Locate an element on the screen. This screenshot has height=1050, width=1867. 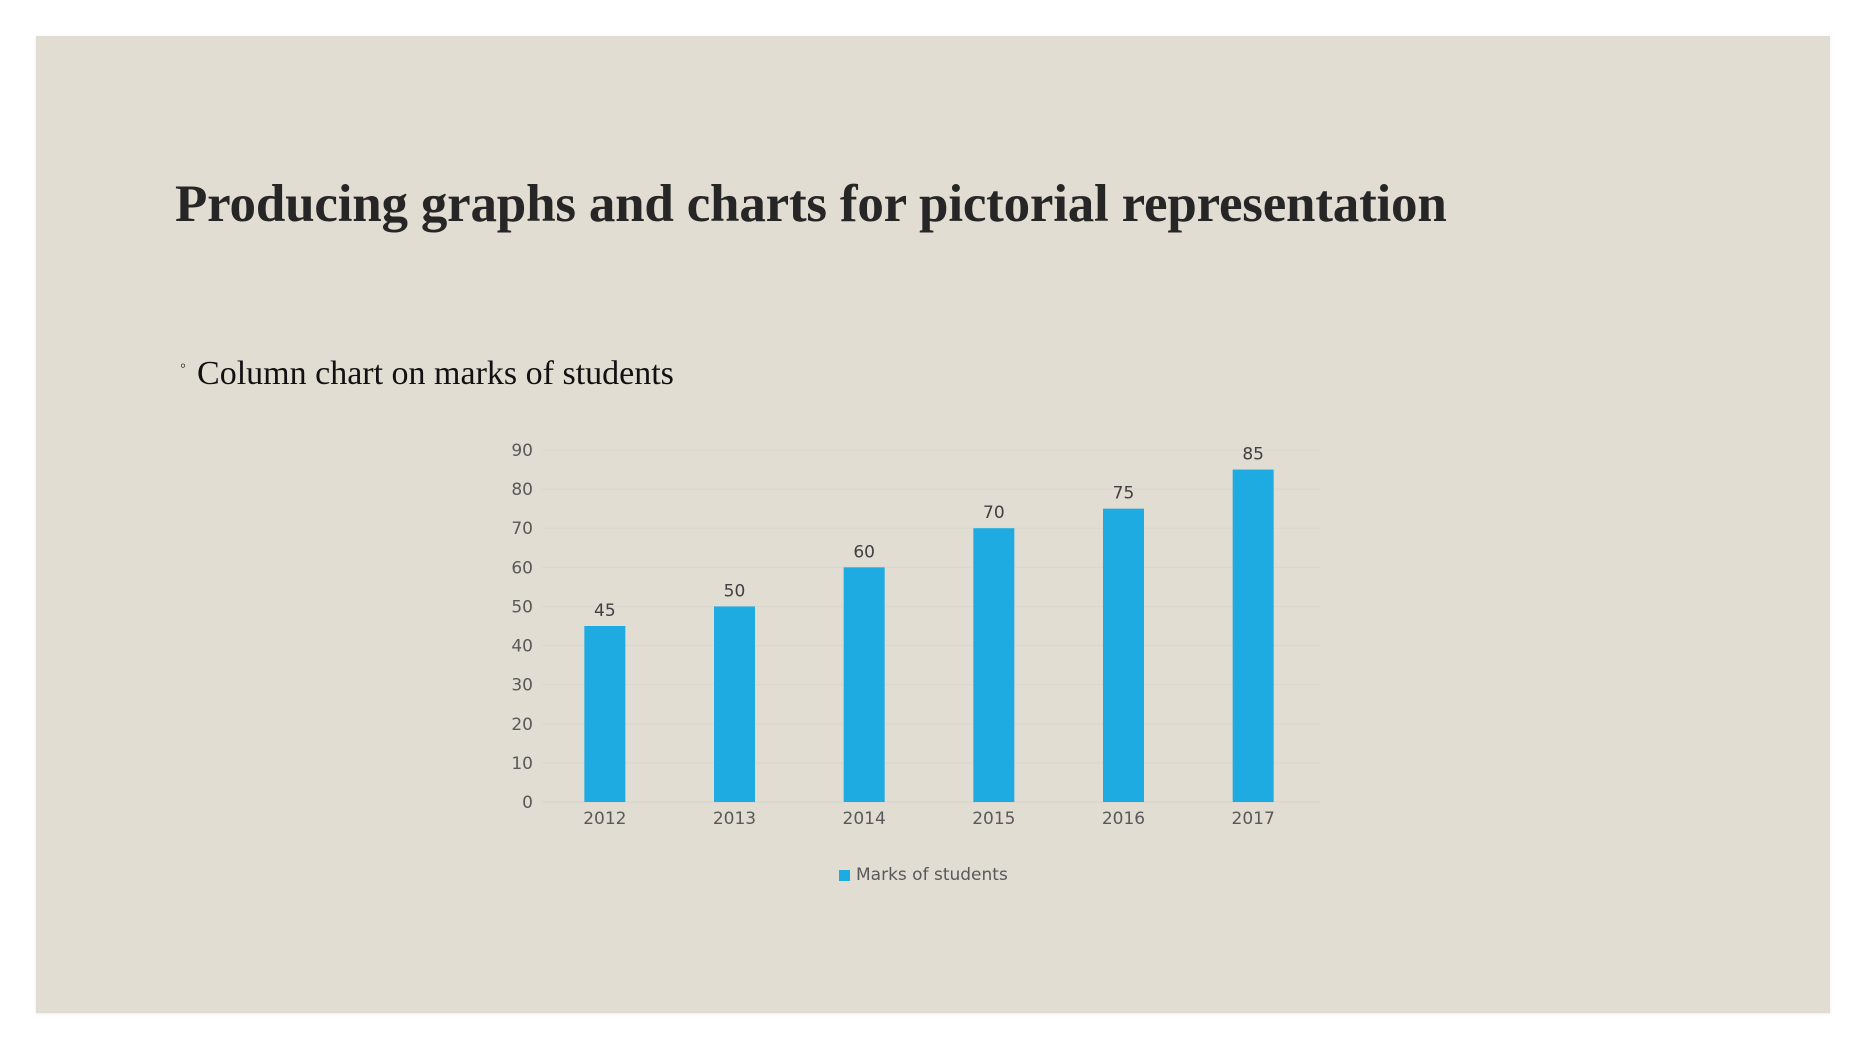
legend-swatch-icon is located at coordinates (844, 875).